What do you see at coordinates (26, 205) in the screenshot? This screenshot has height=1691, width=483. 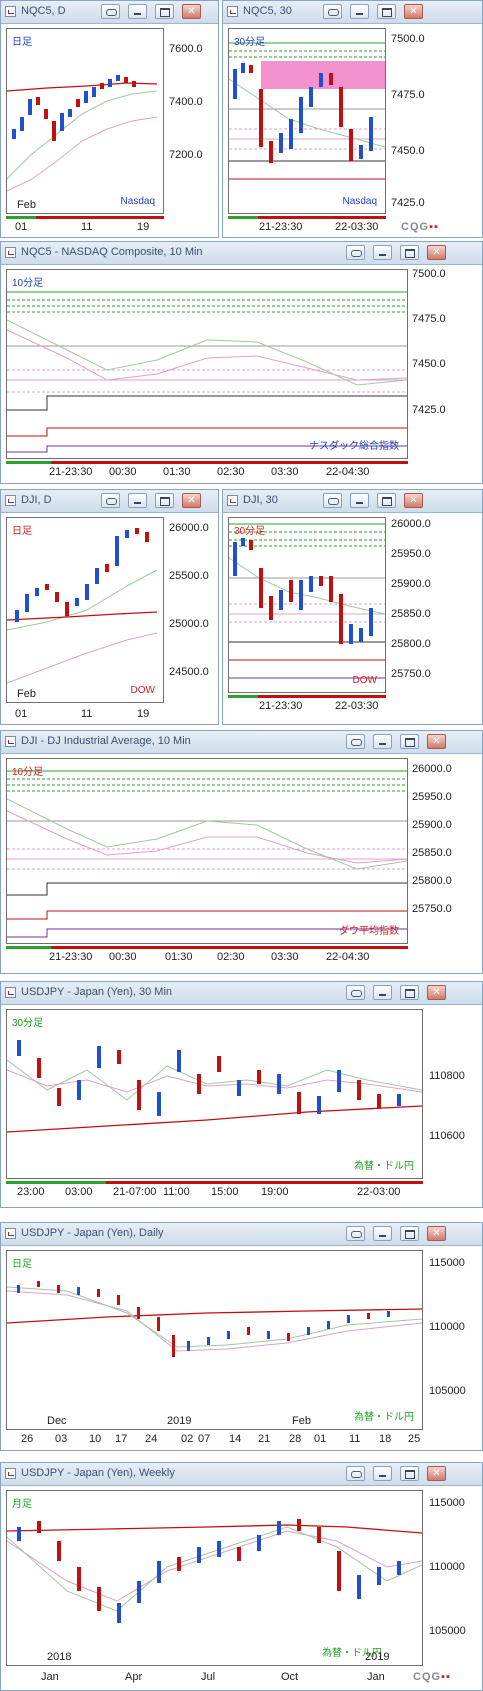 I see `x-tick-month: Feb` at bounding box center [26, 205].